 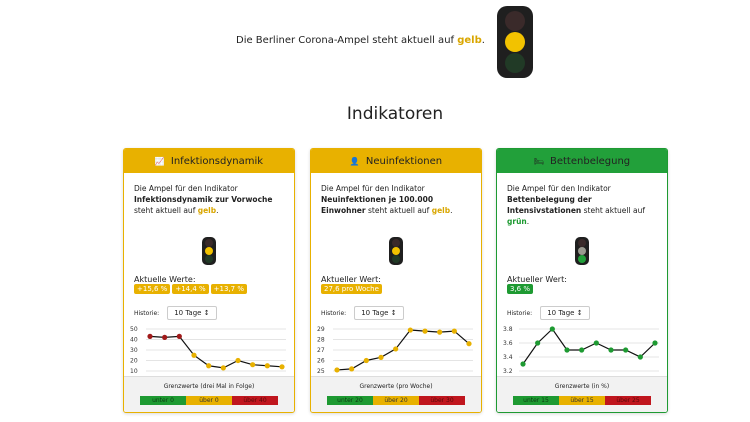 I want to click on limits-title: Grenzwerte (drei Mal in Folge), so click(x=209, y=386).